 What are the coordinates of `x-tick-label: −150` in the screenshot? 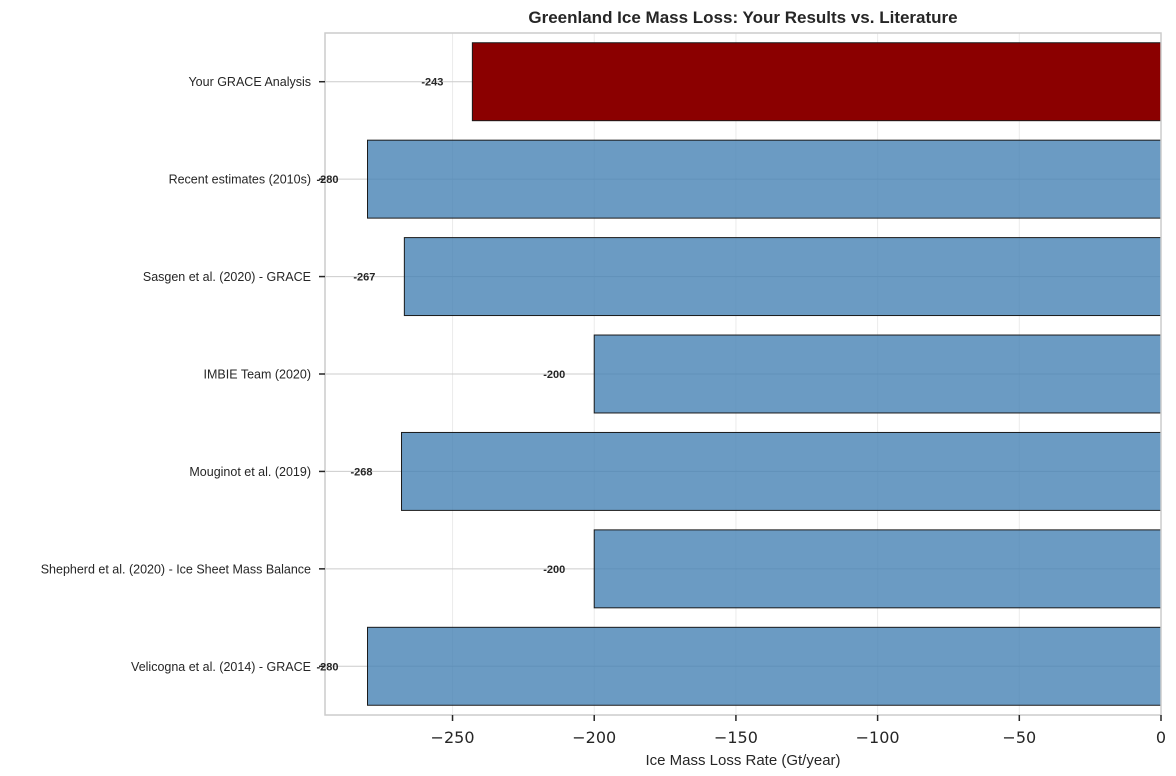 It's located at (736, 737).